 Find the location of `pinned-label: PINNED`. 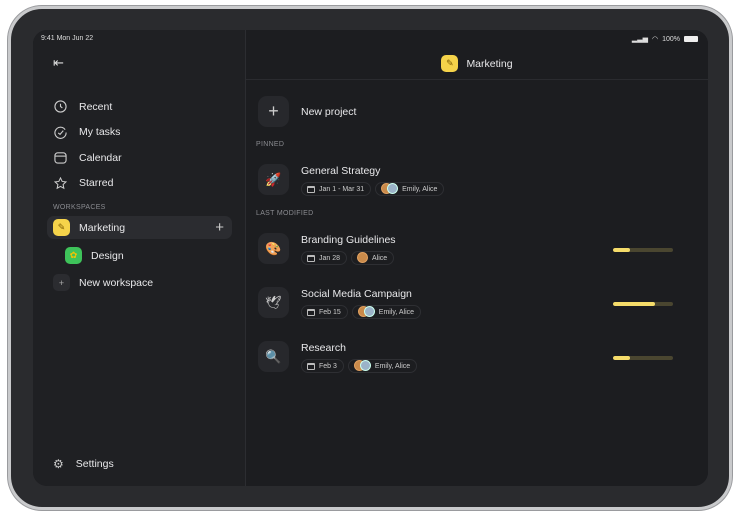

pinned-label: PINNED is located at coordinates (270, 144).